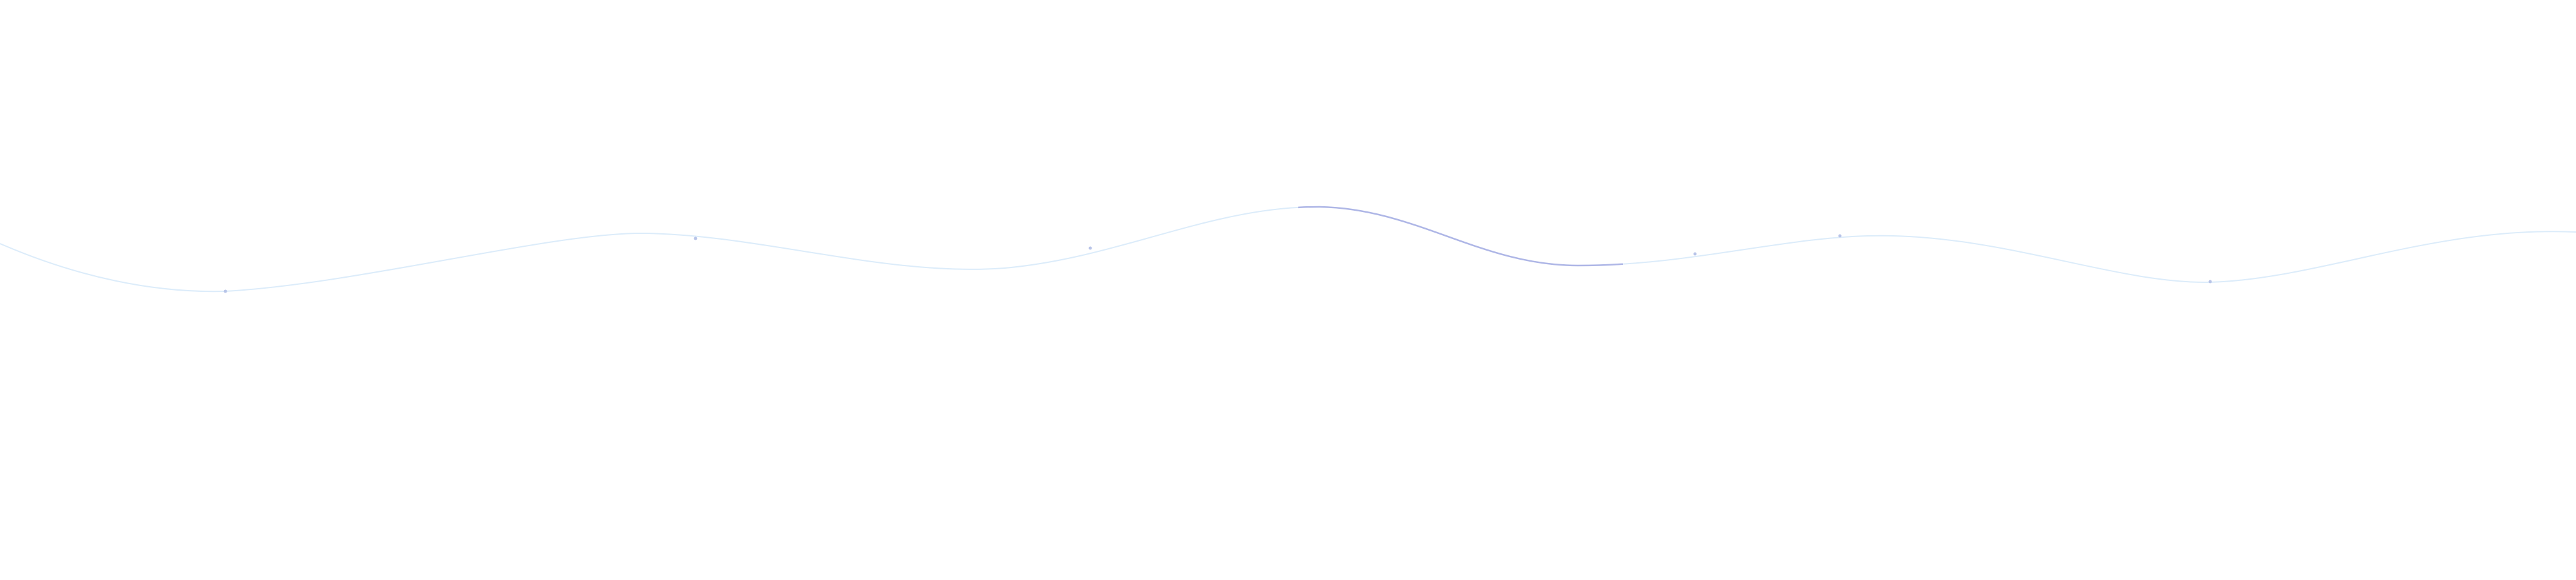 The height and width of the screenshot is (580, 2576). I want to click on wave-dots, so click(1218, 263).